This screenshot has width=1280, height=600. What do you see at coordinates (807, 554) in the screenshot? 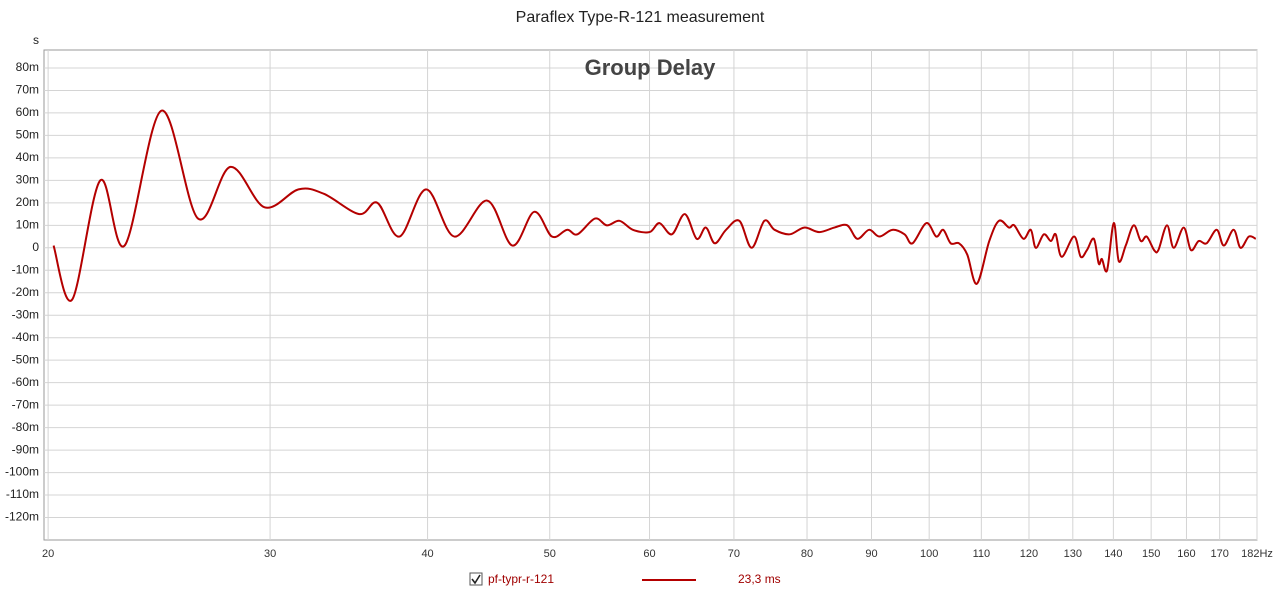
I see `x-tick-label: 80` at bounding box center [807, 554].